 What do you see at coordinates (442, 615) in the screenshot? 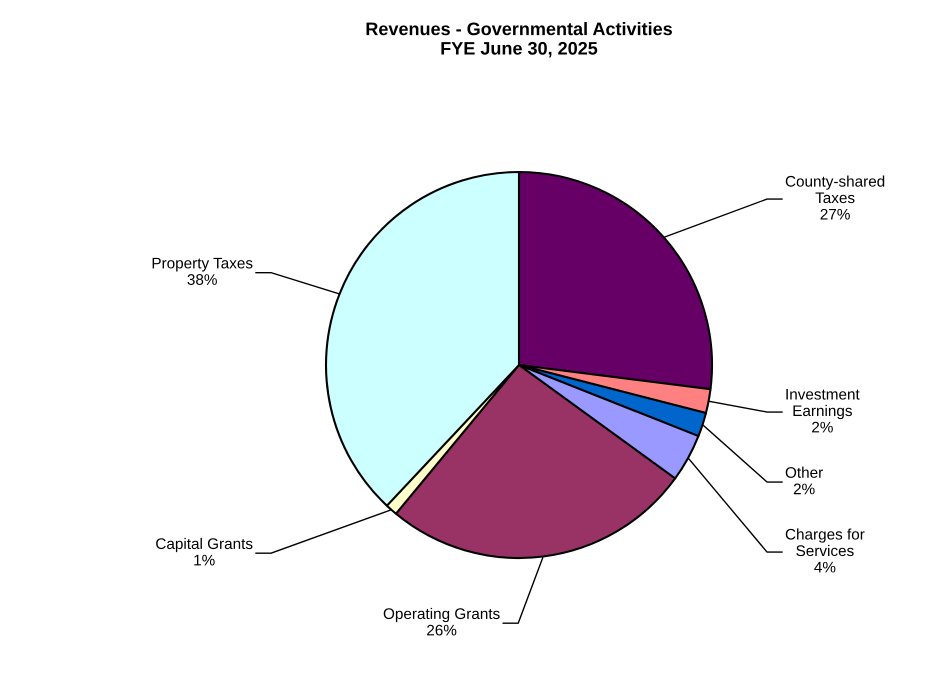
I see `slice-label: Operating Grants` at bounding box center [442, 615].